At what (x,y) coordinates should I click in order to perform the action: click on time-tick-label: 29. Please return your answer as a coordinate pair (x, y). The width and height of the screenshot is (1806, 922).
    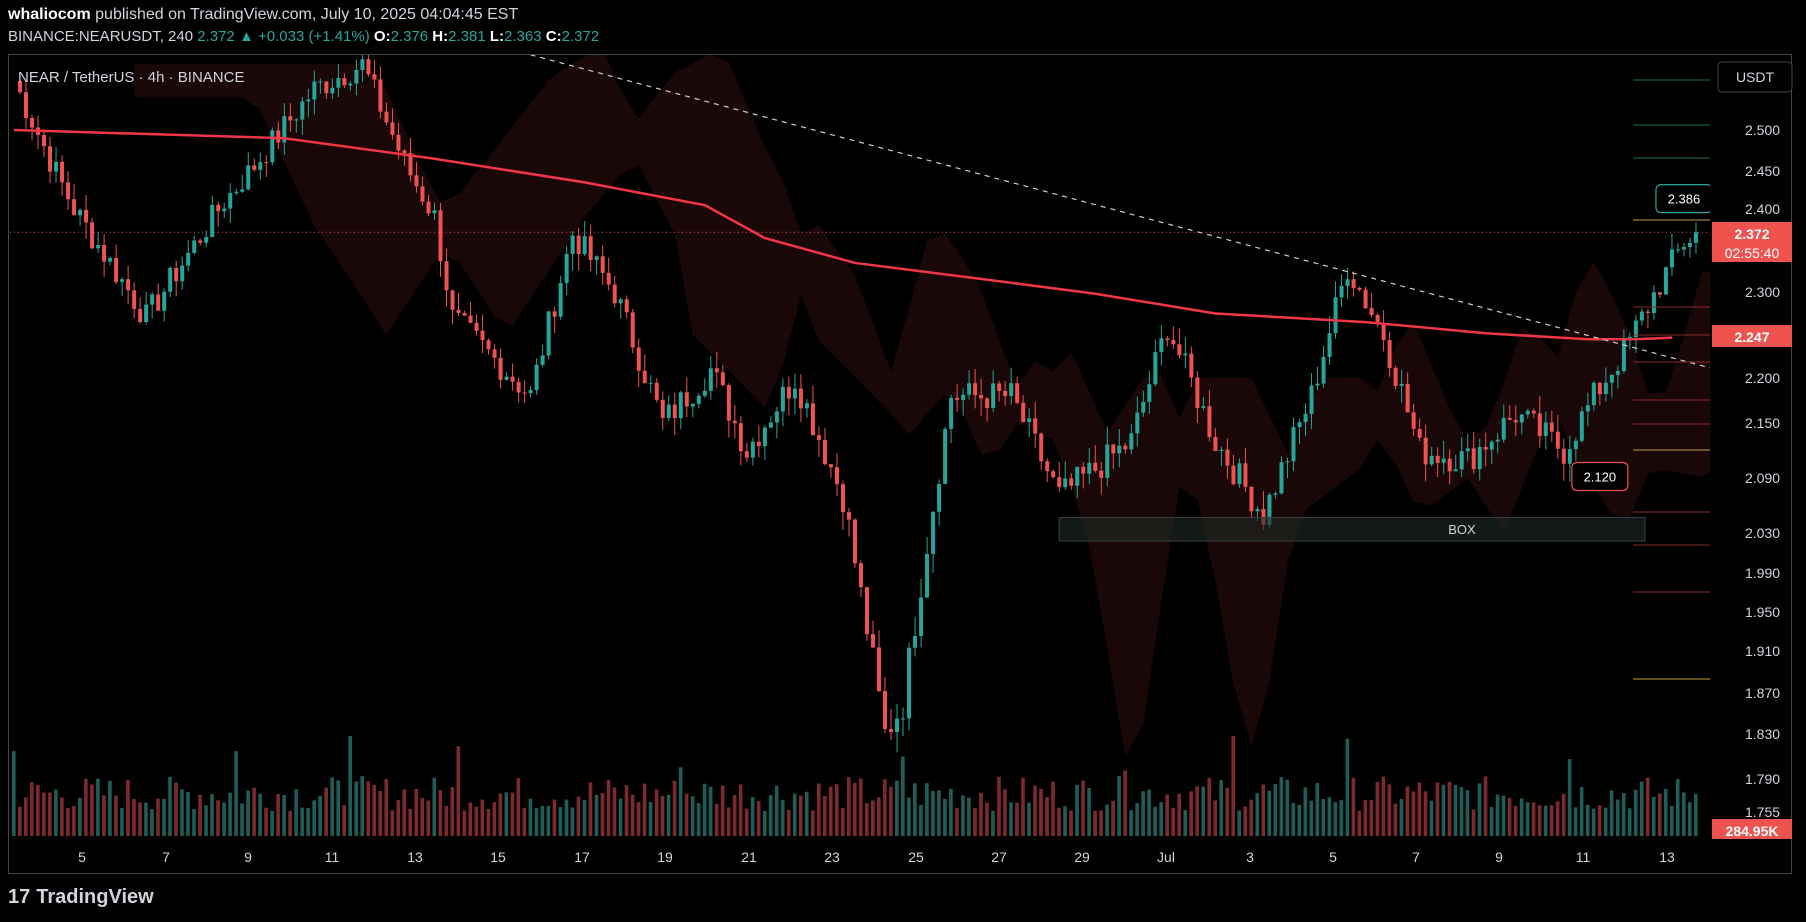
    Looking at the image, I should click on (1082, 857).